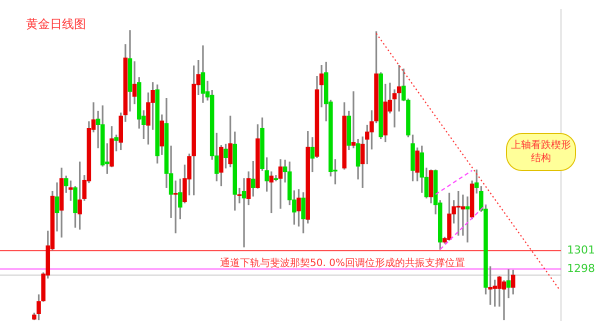  I want to click on speech-bubble: 上轴看跌楔形结构, so click(541, 152).